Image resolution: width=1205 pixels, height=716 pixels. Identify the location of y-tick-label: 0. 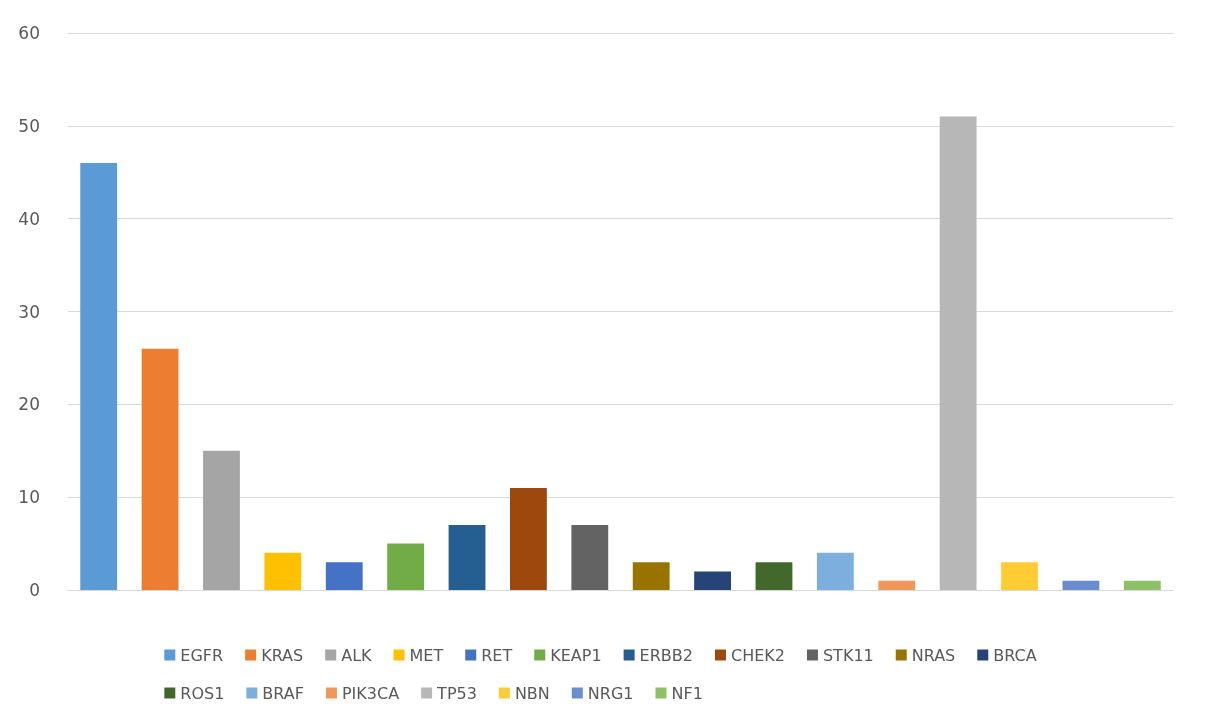
(34, 590).